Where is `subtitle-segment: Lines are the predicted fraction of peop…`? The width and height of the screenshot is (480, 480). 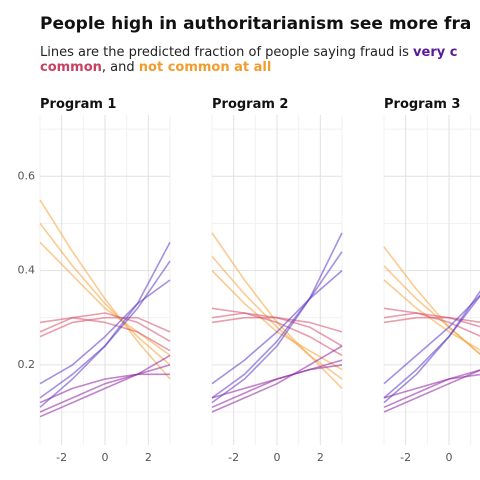
subtitle-segment: Lines are the predicted fraction of peop… is located at coordinates (226, 52).